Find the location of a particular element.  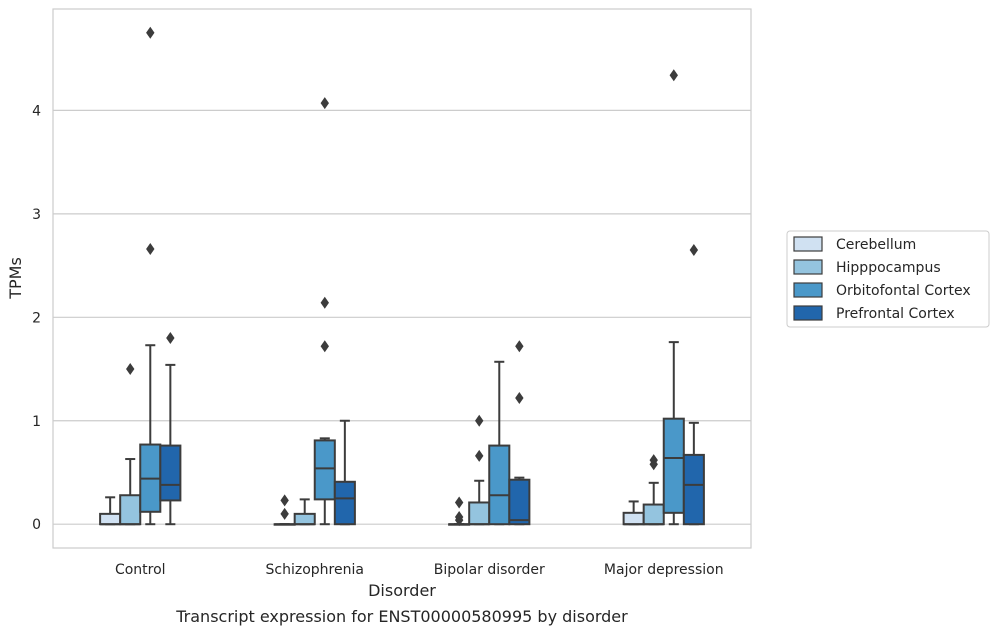

legend-label: Prefrontal Cortex is located at coordinates (895, 314).